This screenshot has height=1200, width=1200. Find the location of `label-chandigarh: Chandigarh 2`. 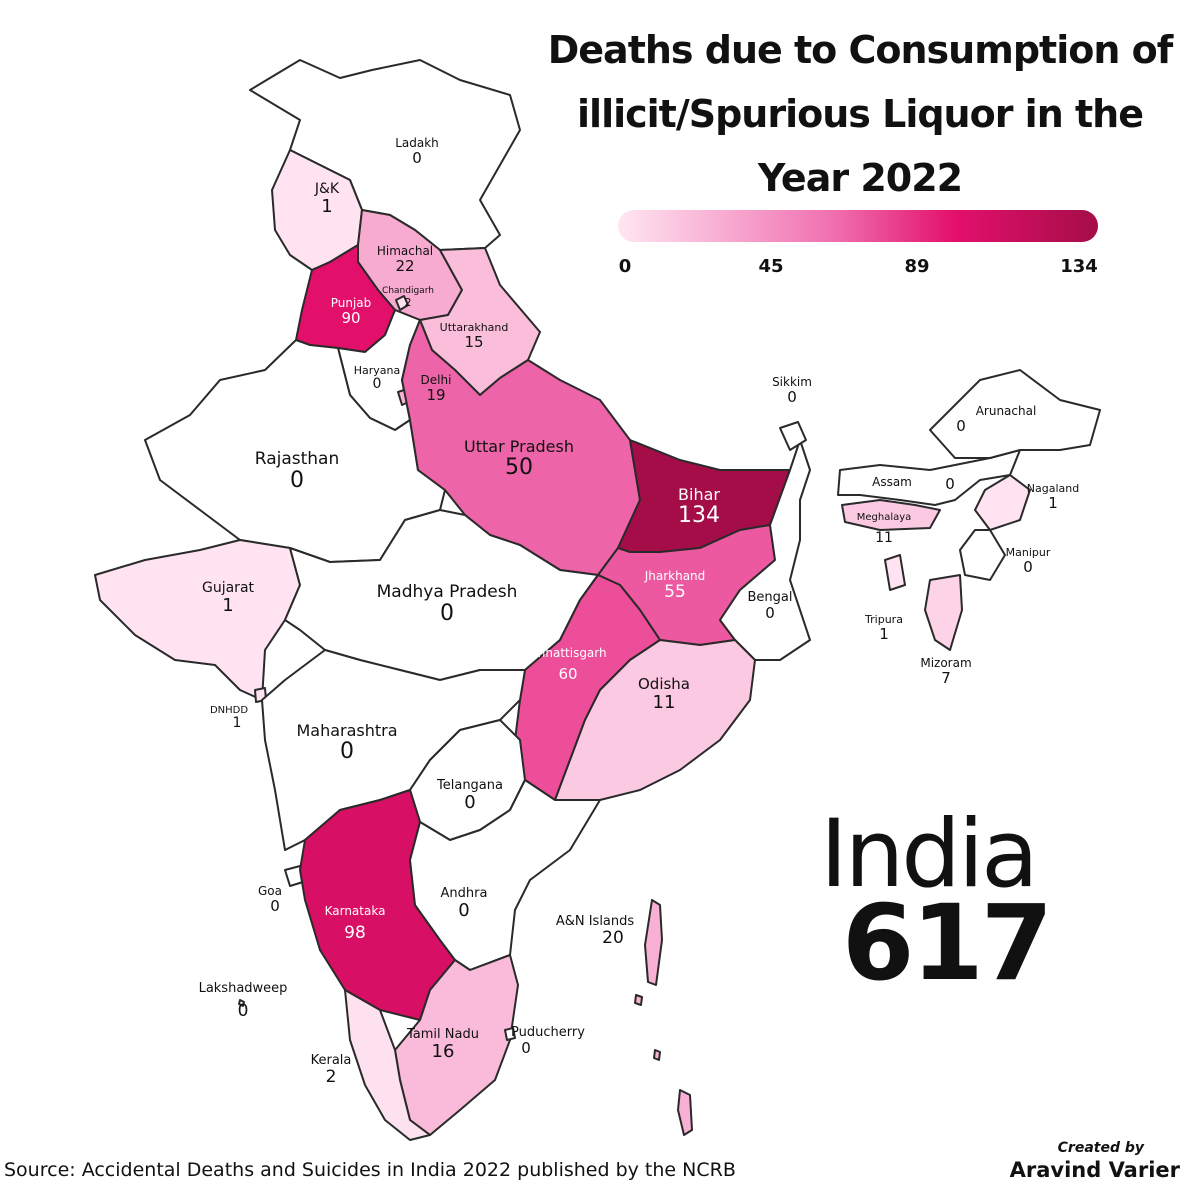

label-chandigarh: Chandigarh 2 is located at coordinates (408, 297).